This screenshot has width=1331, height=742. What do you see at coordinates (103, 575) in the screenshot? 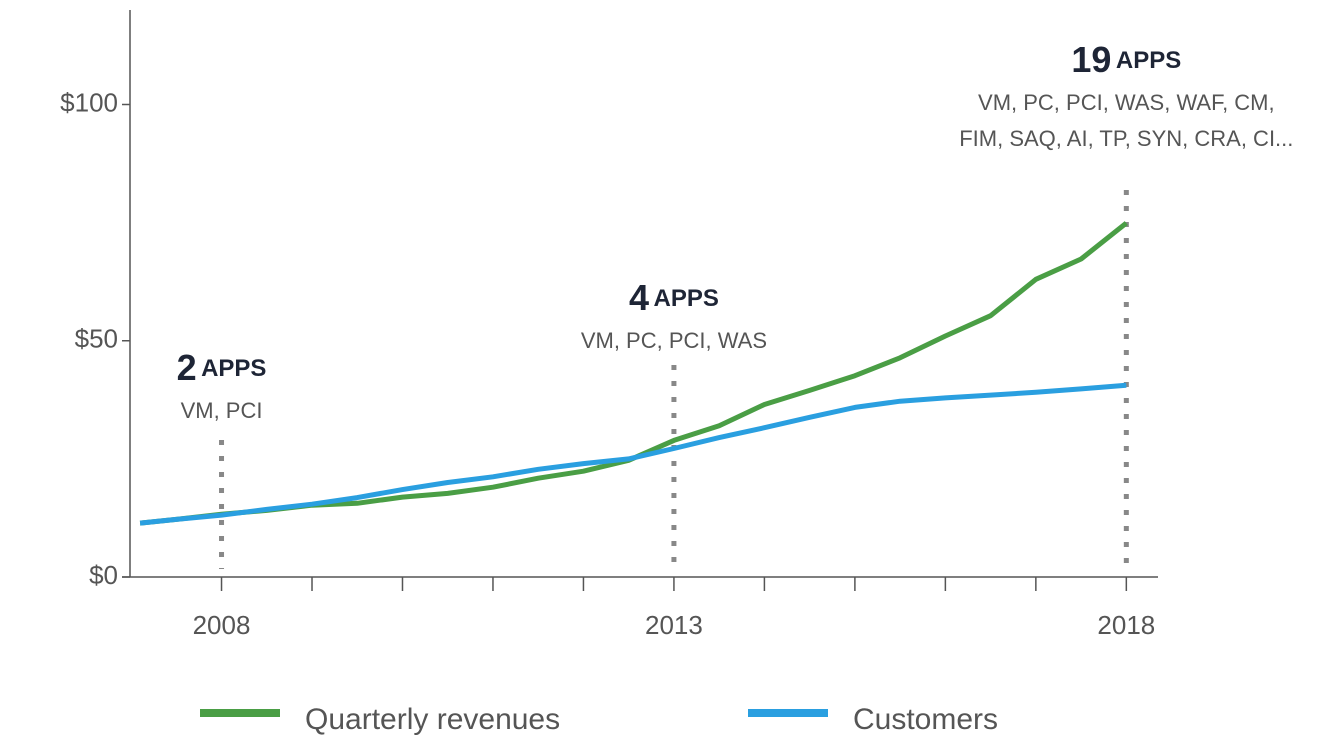
I see `y-tick-label: $0` at bounding box center [103, 575].